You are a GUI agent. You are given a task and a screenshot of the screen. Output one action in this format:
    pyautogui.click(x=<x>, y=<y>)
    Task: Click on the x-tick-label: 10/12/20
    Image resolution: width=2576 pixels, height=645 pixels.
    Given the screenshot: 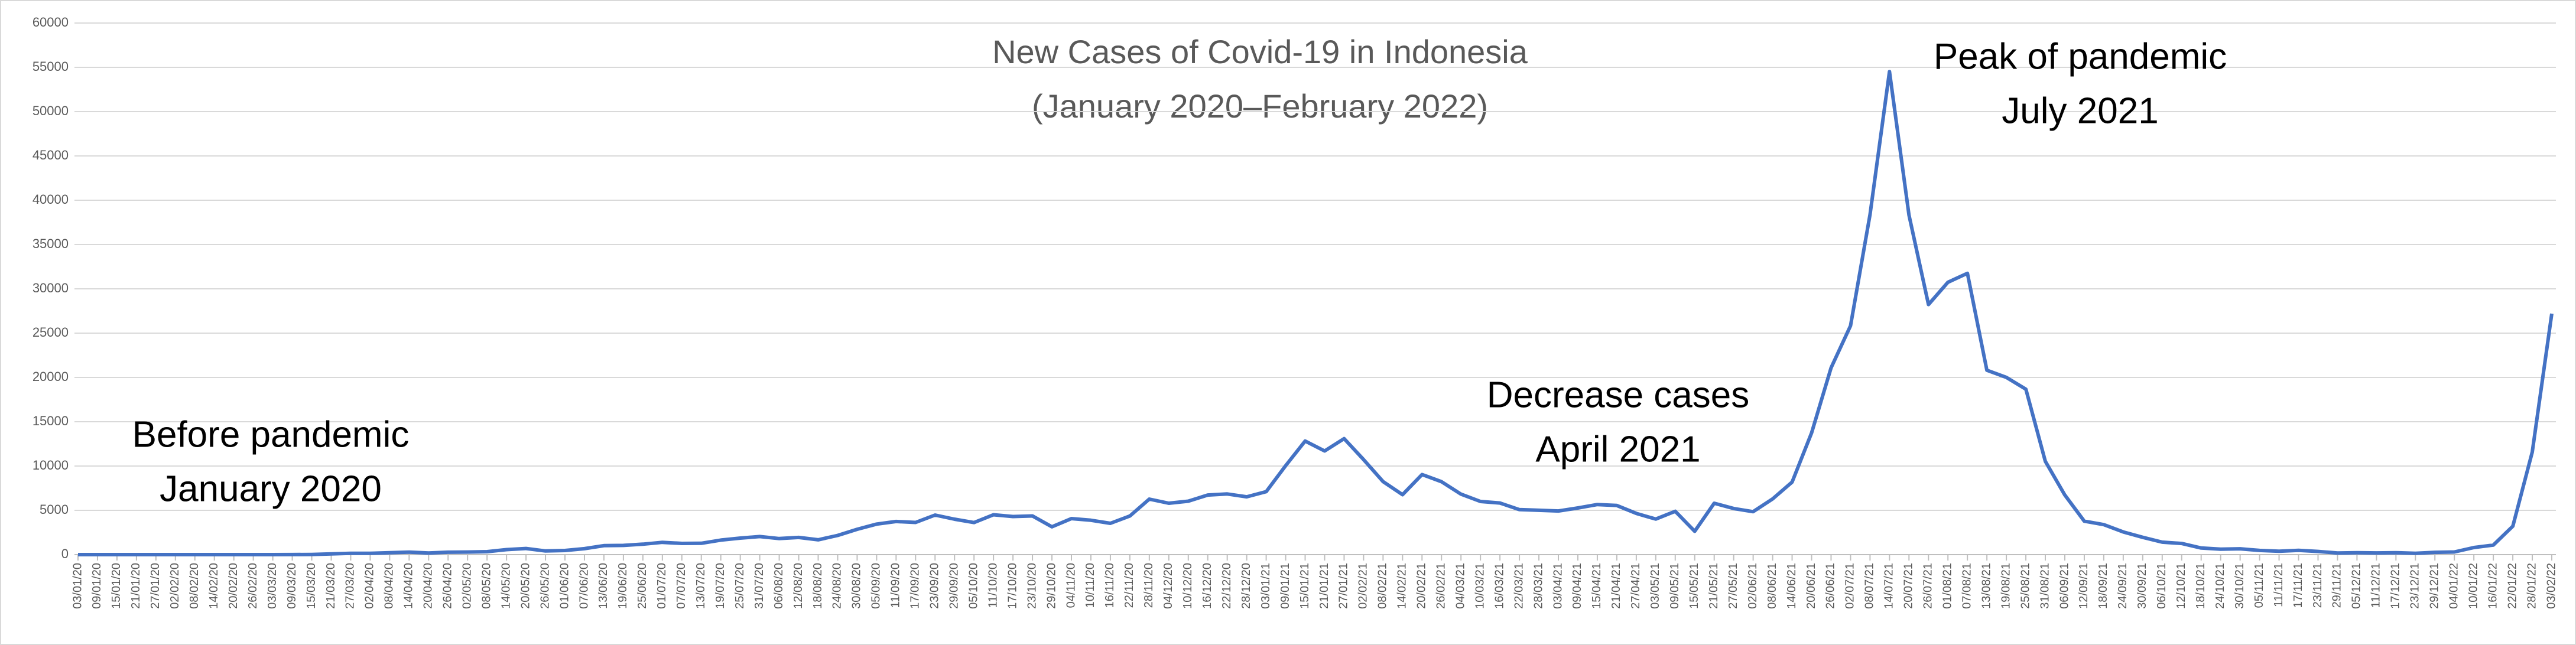 What is the action you would take?
    pyautogui.click(x=1187, y=586)
    